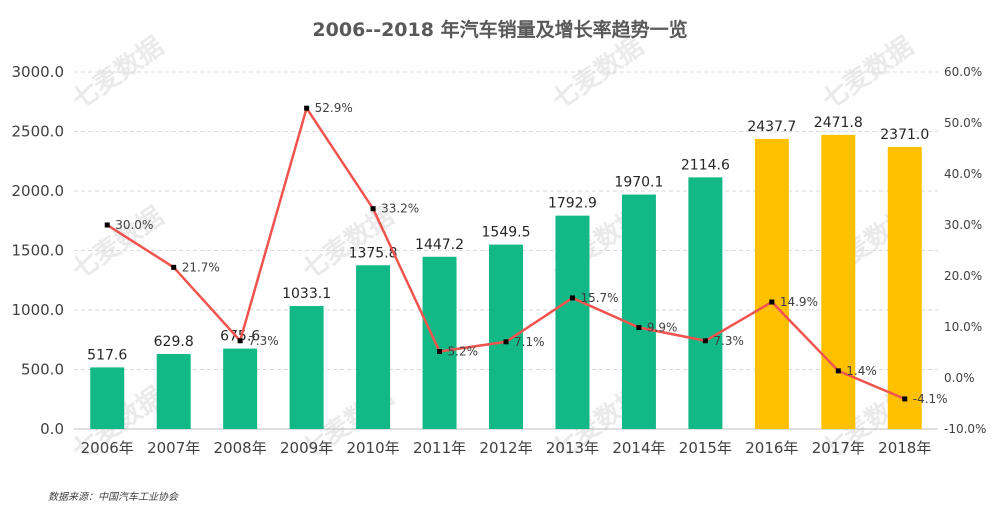 The image size is (999, 518). I want to click on right-tick-label: 0.0%, so click(959, 378).